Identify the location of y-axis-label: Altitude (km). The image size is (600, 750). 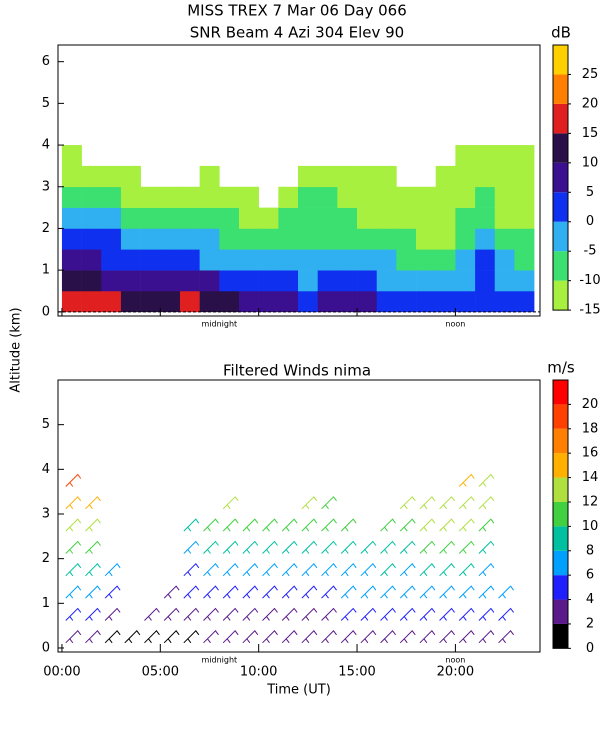
(16, 349).